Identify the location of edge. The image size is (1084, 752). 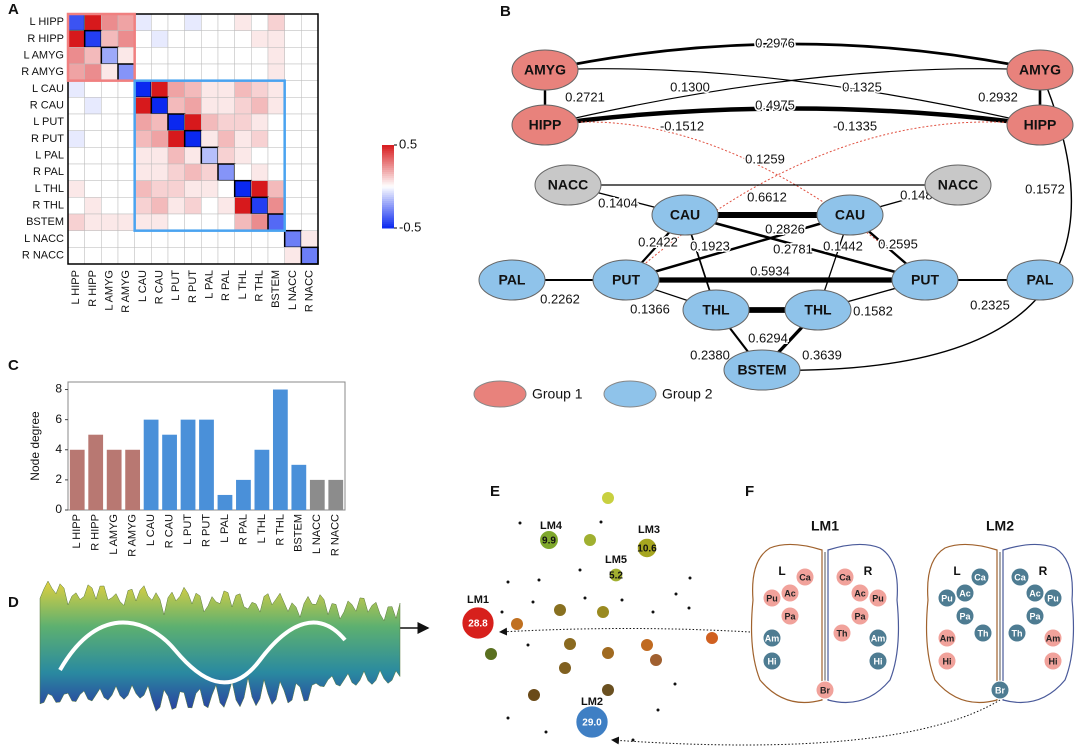
(792, 97).